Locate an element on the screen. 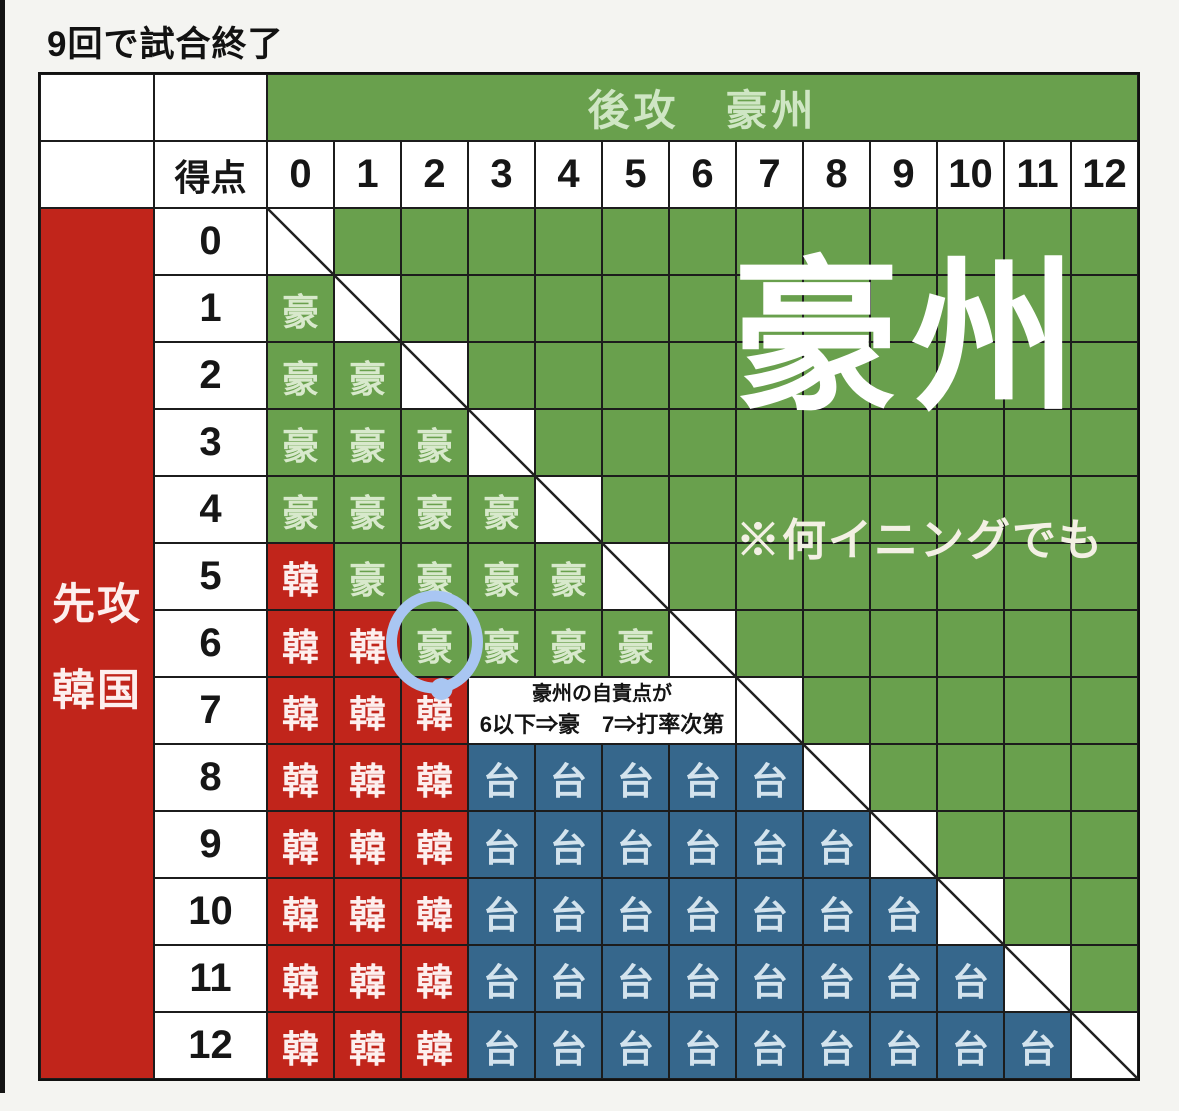 The image size is (1179, 1111). row-header-12: 12 is located at coordinates (210, 1045).